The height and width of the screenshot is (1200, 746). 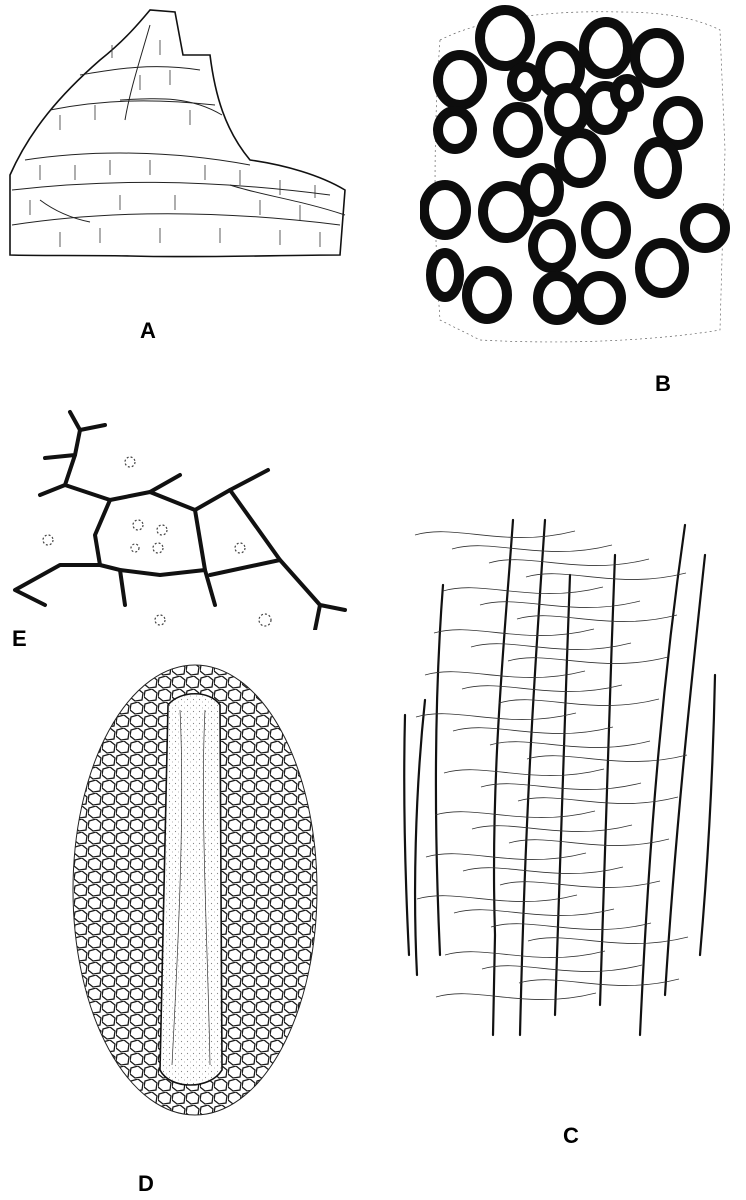 I want to click on figure-a-drawing, so click(x=177, y=133).